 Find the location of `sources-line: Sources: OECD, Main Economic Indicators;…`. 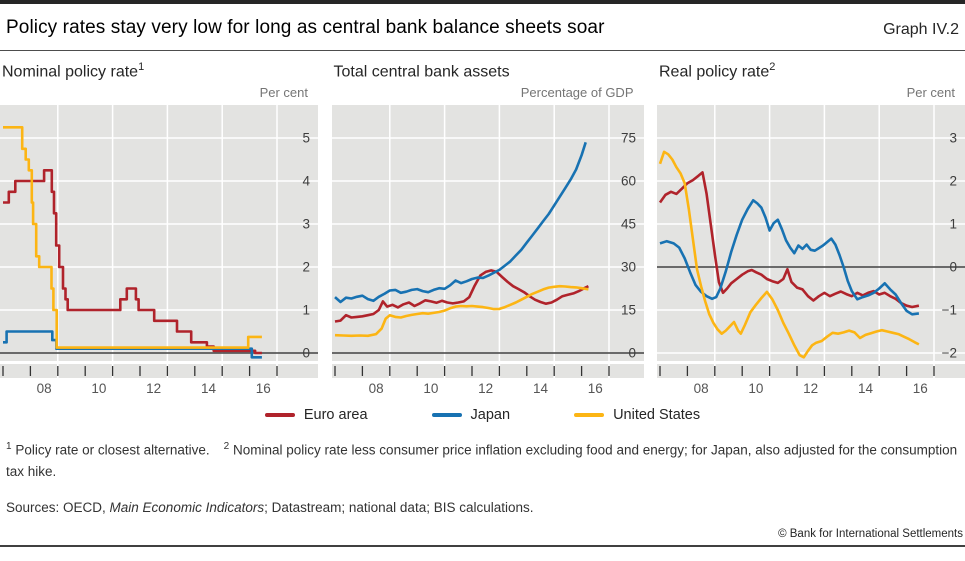

sources-line: Sources: OECD, Main Economic Indicators;… is located at coordinates (482, 507).